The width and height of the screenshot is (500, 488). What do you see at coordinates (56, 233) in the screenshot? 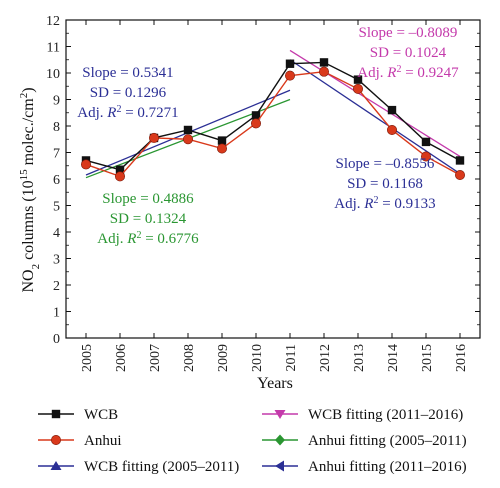
I see `y-tick-label: 4` at bounding box center [56, 233].